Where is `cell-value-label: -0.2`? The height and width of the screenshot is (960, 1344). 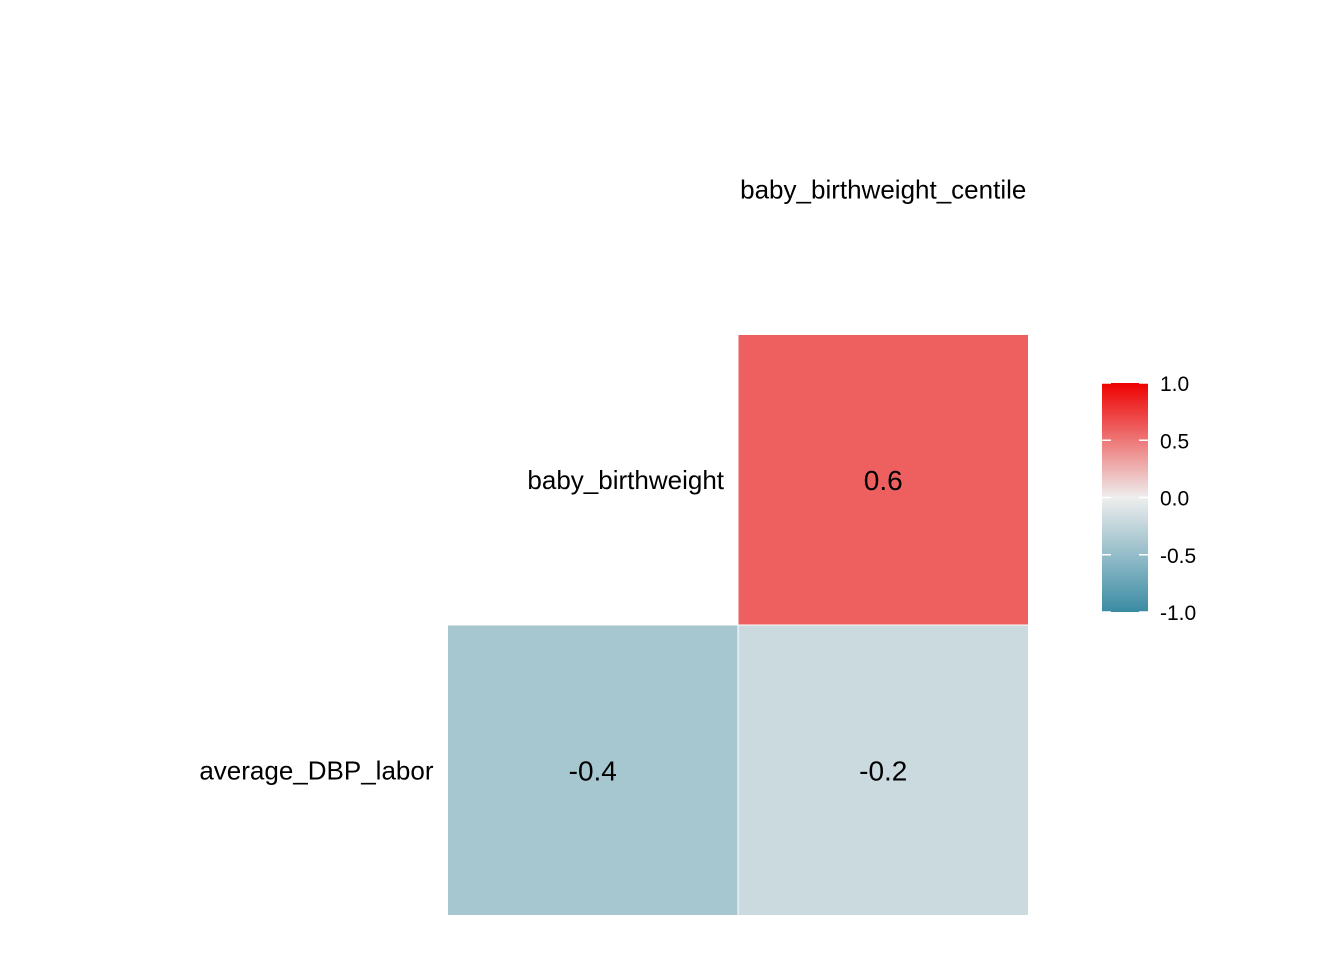
cell-value-label: -0.2 is located at coordinates (883, 770).